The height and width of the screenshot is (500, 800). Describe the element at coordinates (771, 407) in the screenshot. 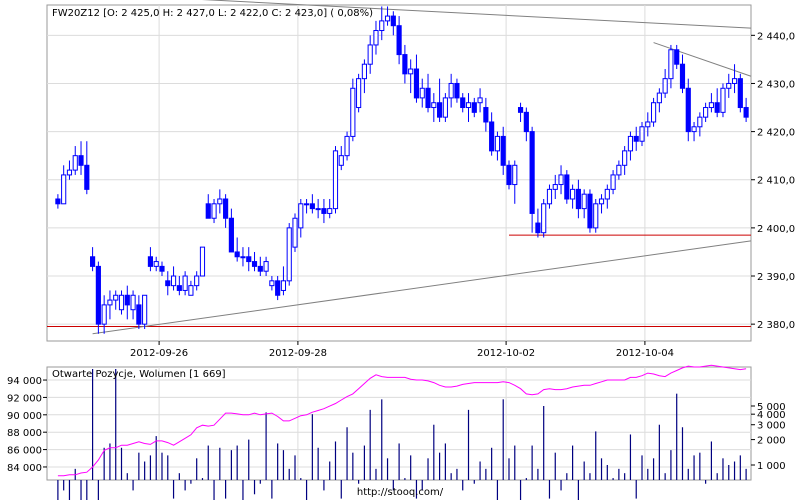

I see `volume-tick-label: 5 000` at that location.